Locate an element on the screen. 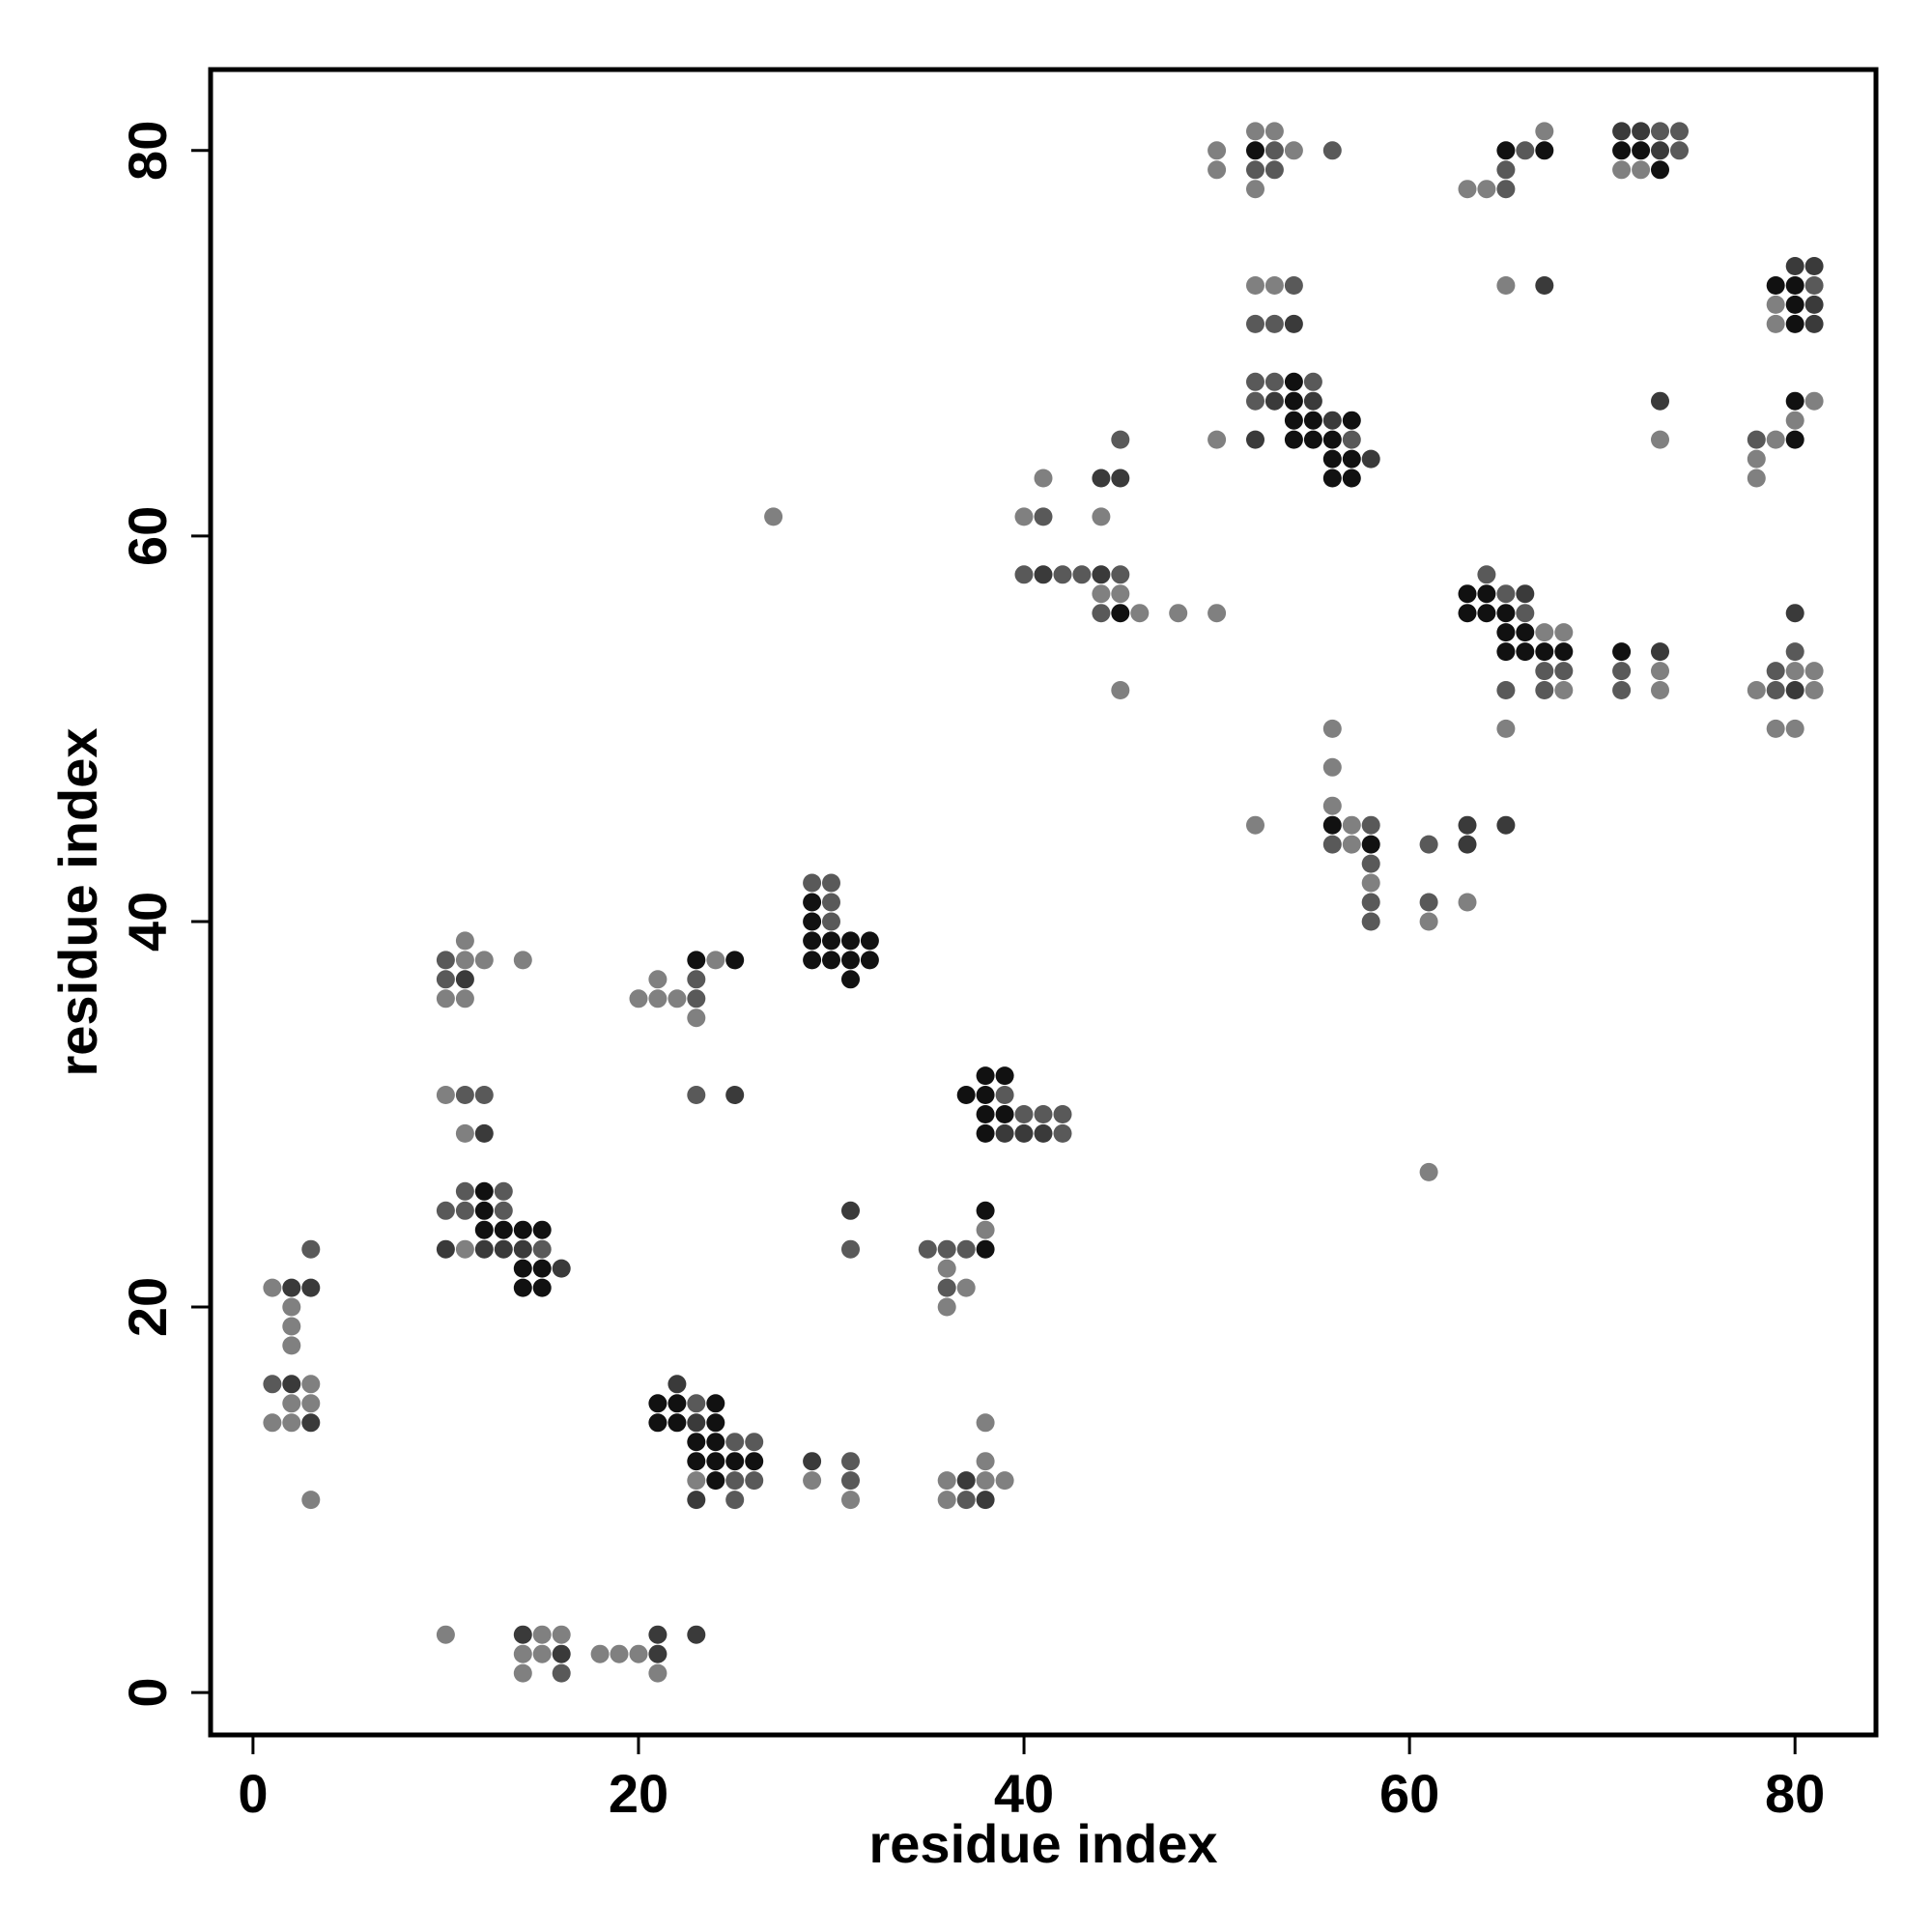  x-tick-label: 40 is located at coordinates (1024, 1793).